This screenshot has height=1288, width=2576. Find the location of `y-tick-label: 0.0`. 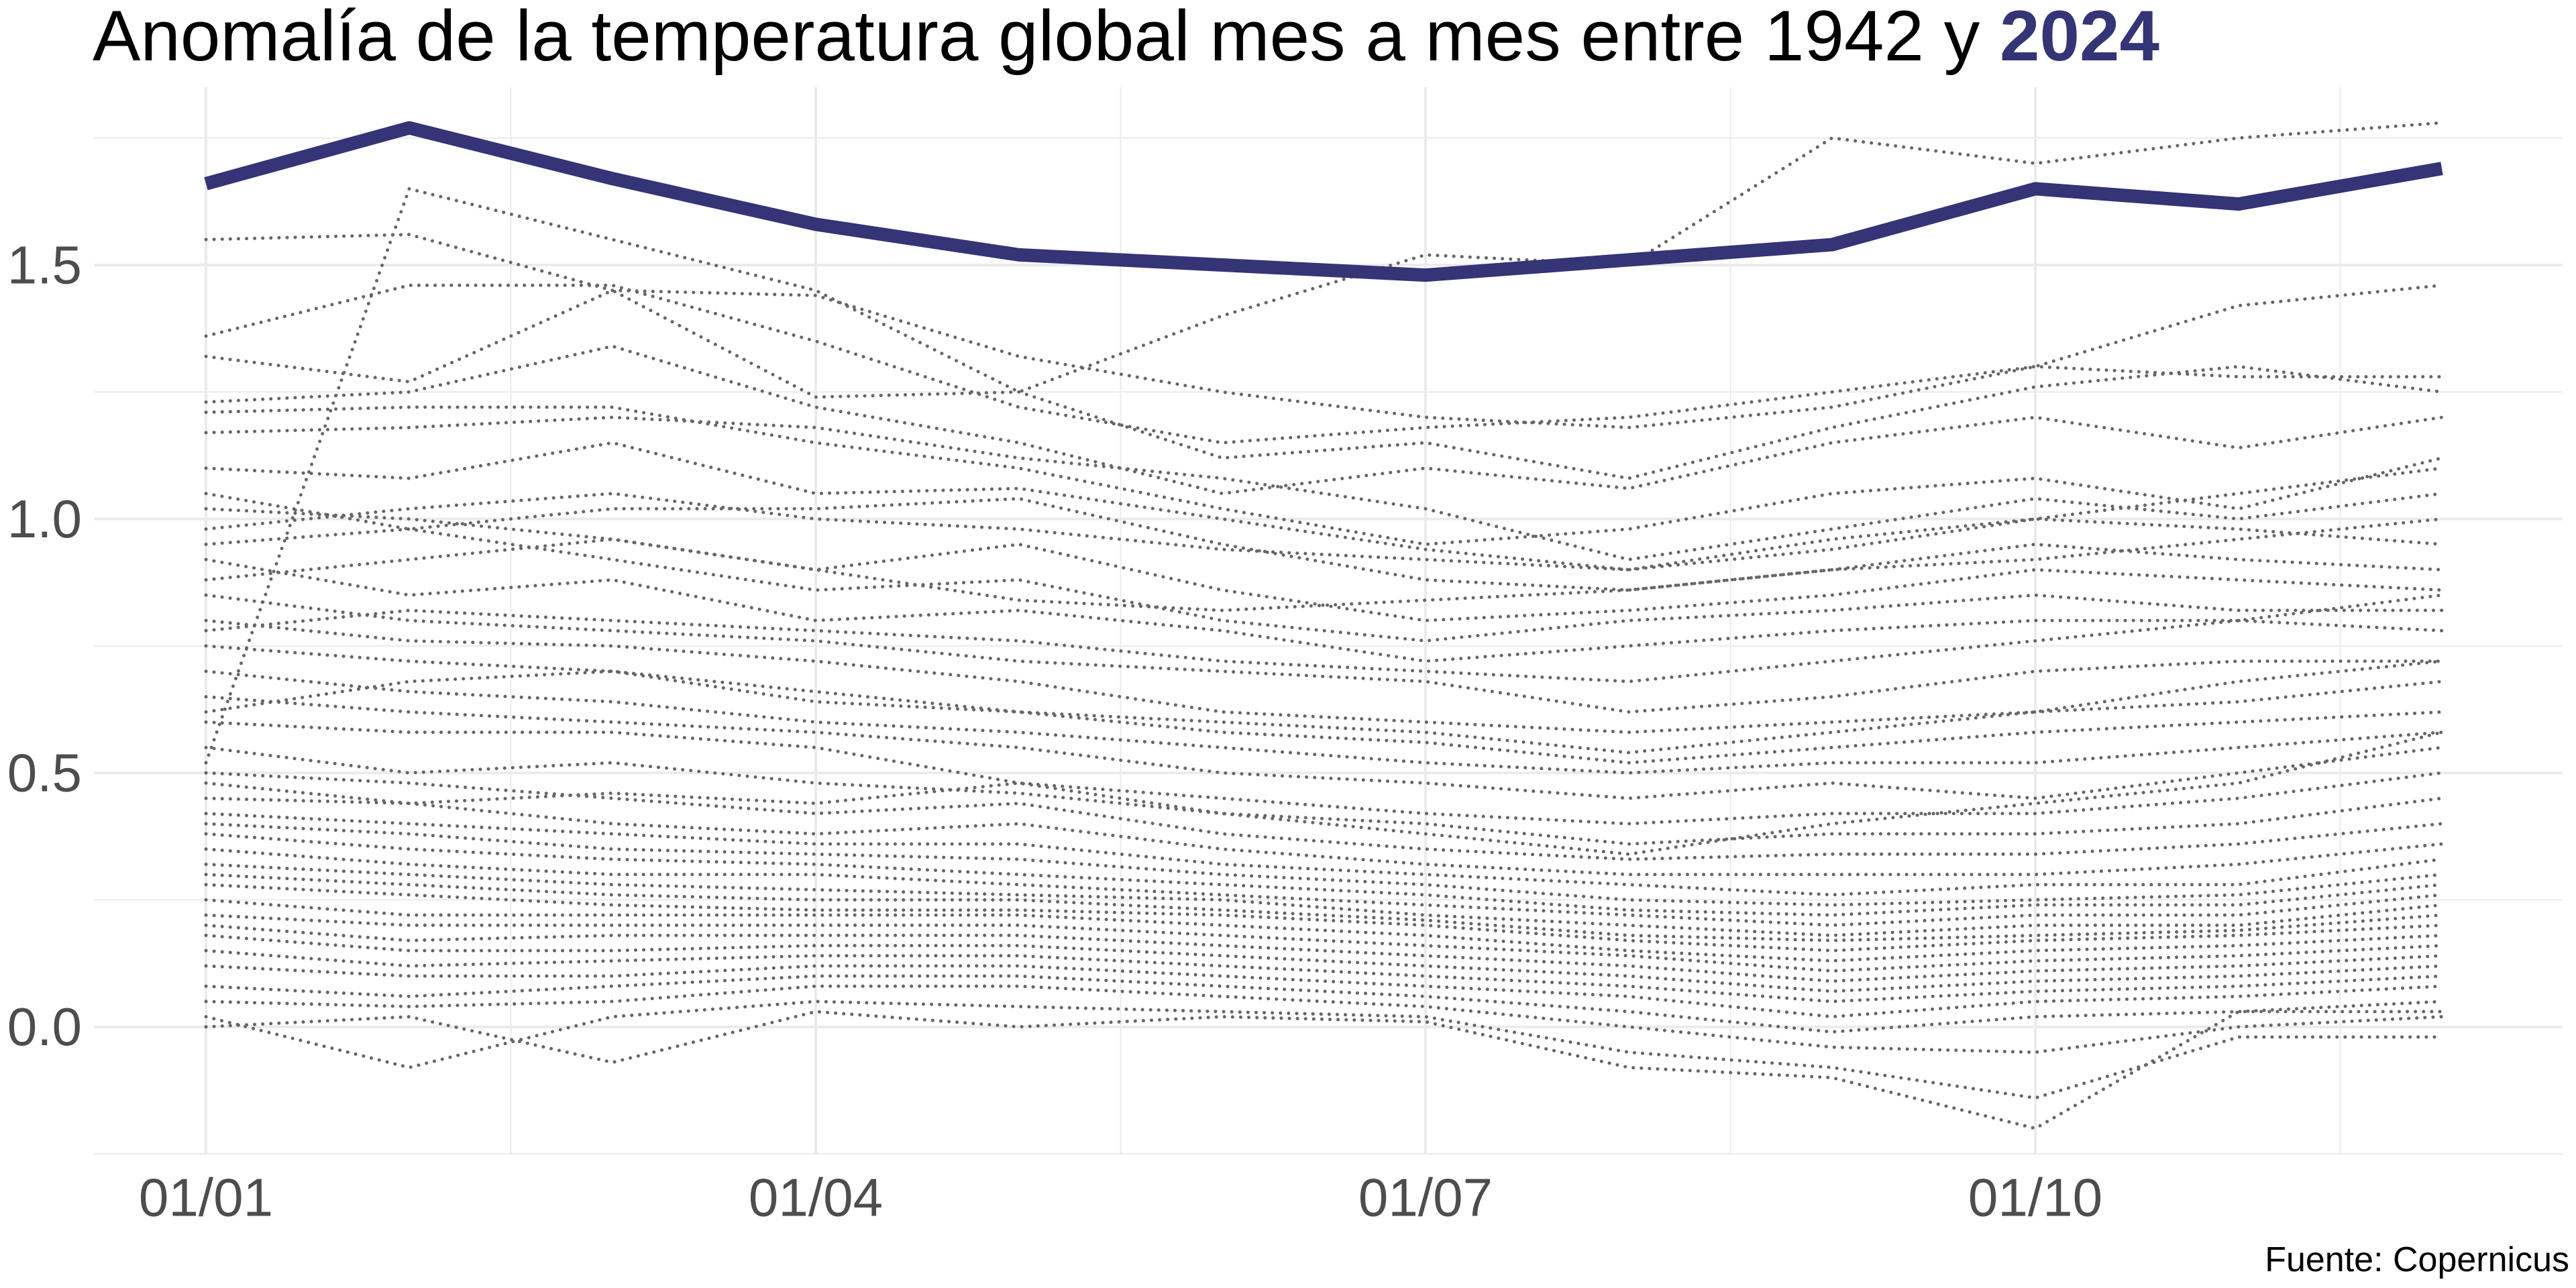

y-tick-label: 0.0 is located at coordinates (44, 1027).